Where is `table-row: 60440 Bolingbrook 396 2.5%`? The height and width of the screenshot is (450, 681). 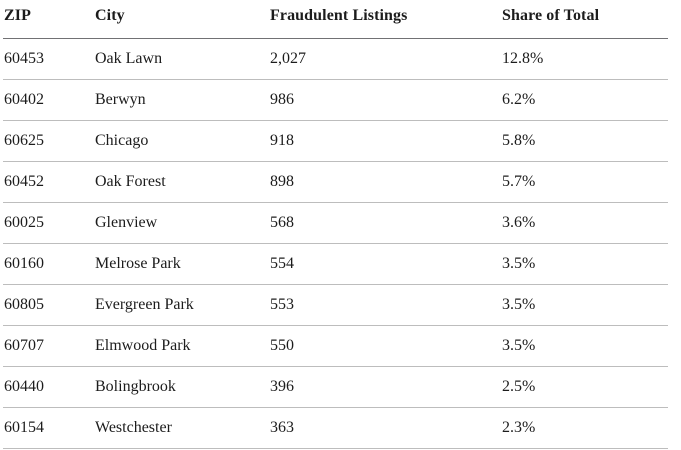
table-row: 60440 Bolingbrook 396 2.5% is located at coordinates (335, 387).